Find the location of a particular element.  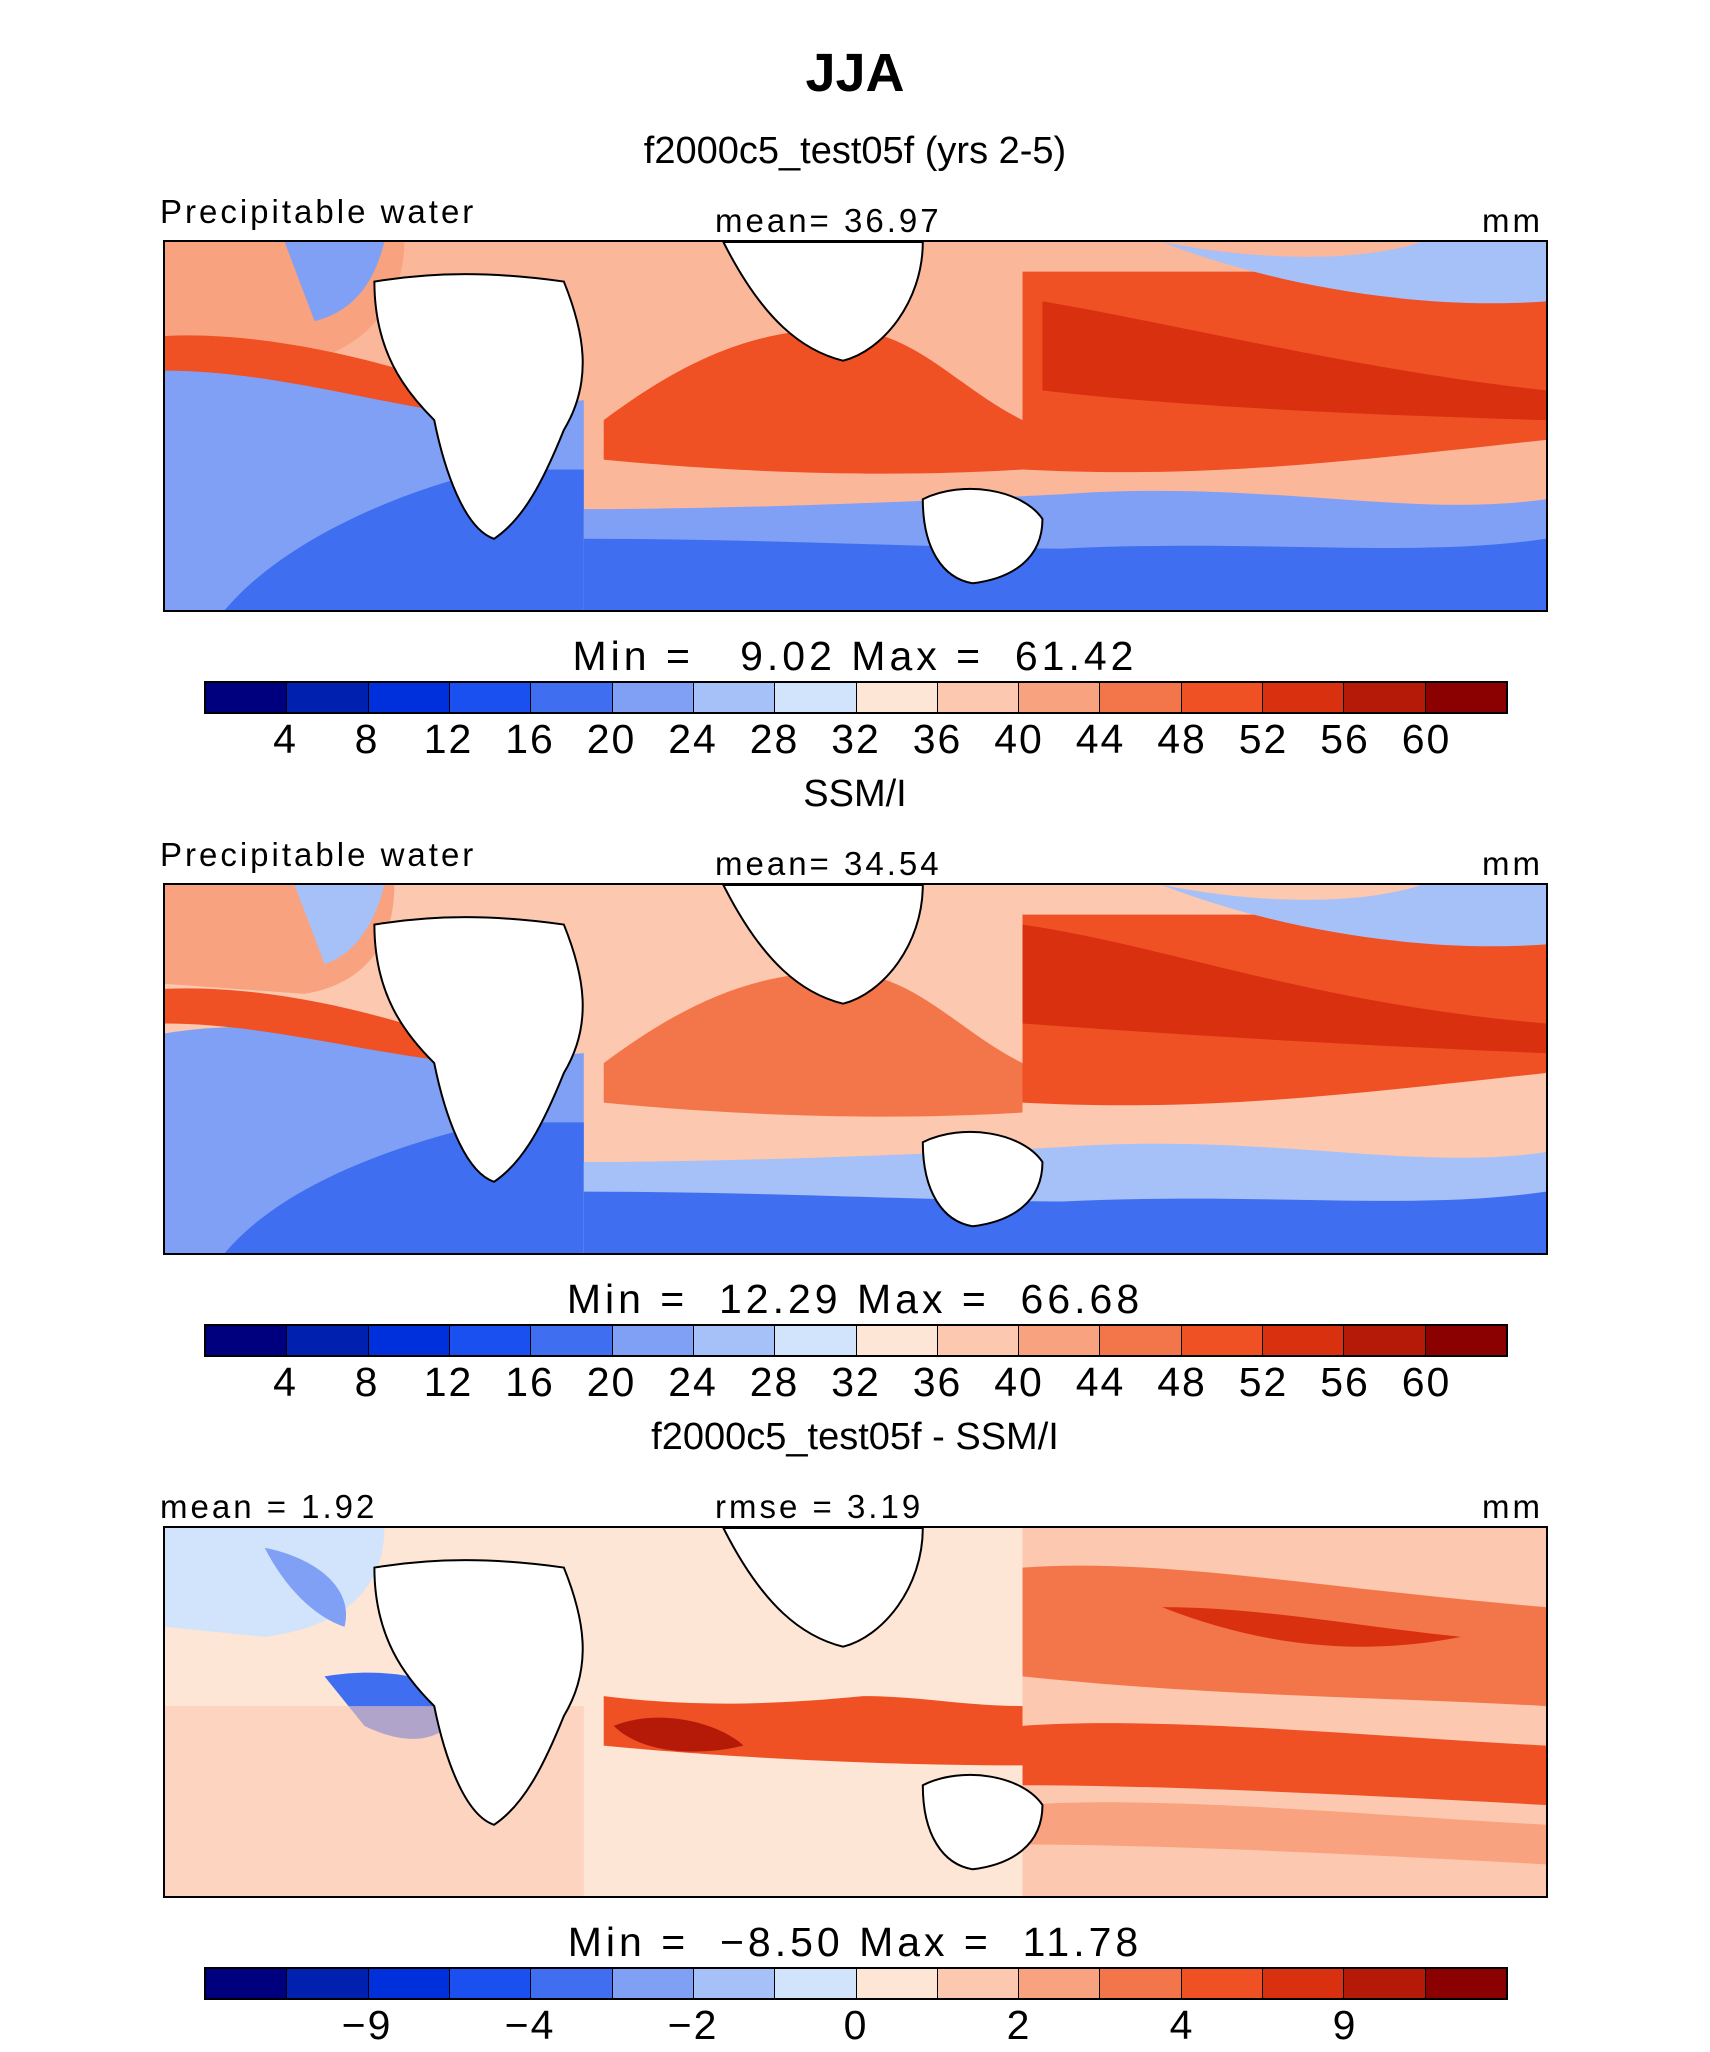

panel-3-mean-label: mean = 1.92 is located at coordinates (269, 1506).